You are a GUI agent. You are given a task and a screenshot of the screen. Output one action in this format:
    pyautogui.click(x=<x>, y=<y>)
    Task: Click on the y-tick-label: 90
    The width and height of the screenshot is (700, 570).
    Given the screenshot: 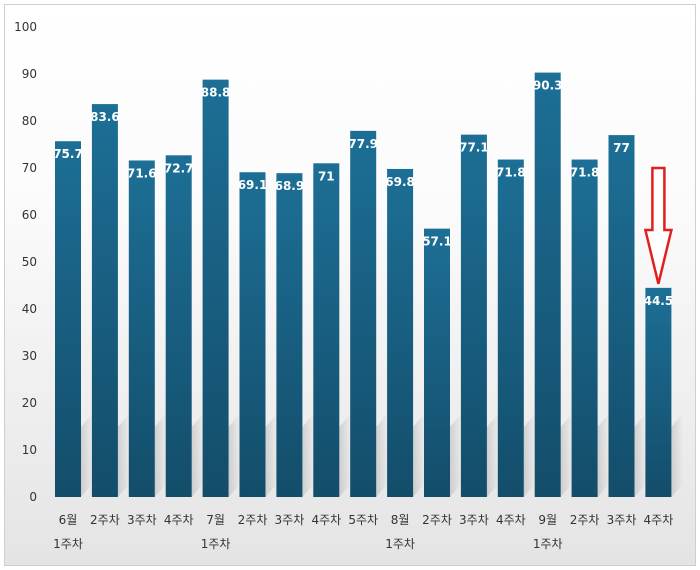 What is the action you would take?
    pyautogui.click(x=29, y=74)
    